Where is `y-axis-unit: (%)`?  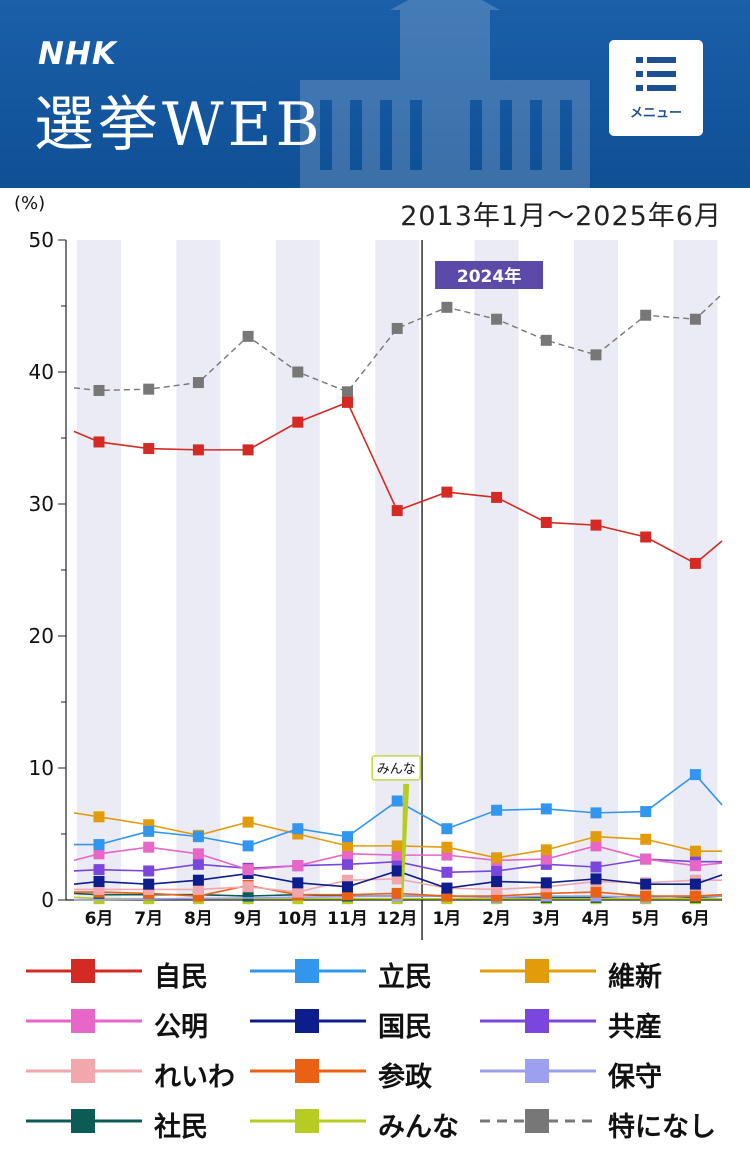
y-axis-unit: (%) is located at coordinates (30, 203).